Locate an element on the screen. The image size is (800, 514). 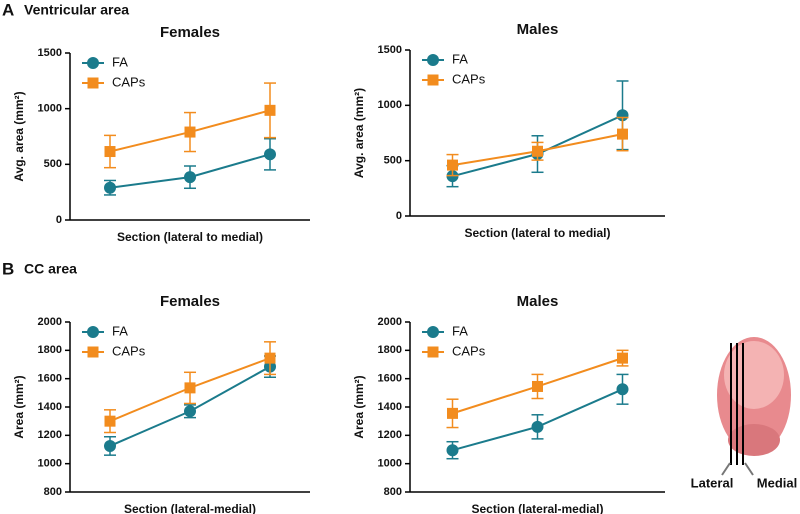
brain-illustration: Lateral Medial is located at coordinates (744, 413).